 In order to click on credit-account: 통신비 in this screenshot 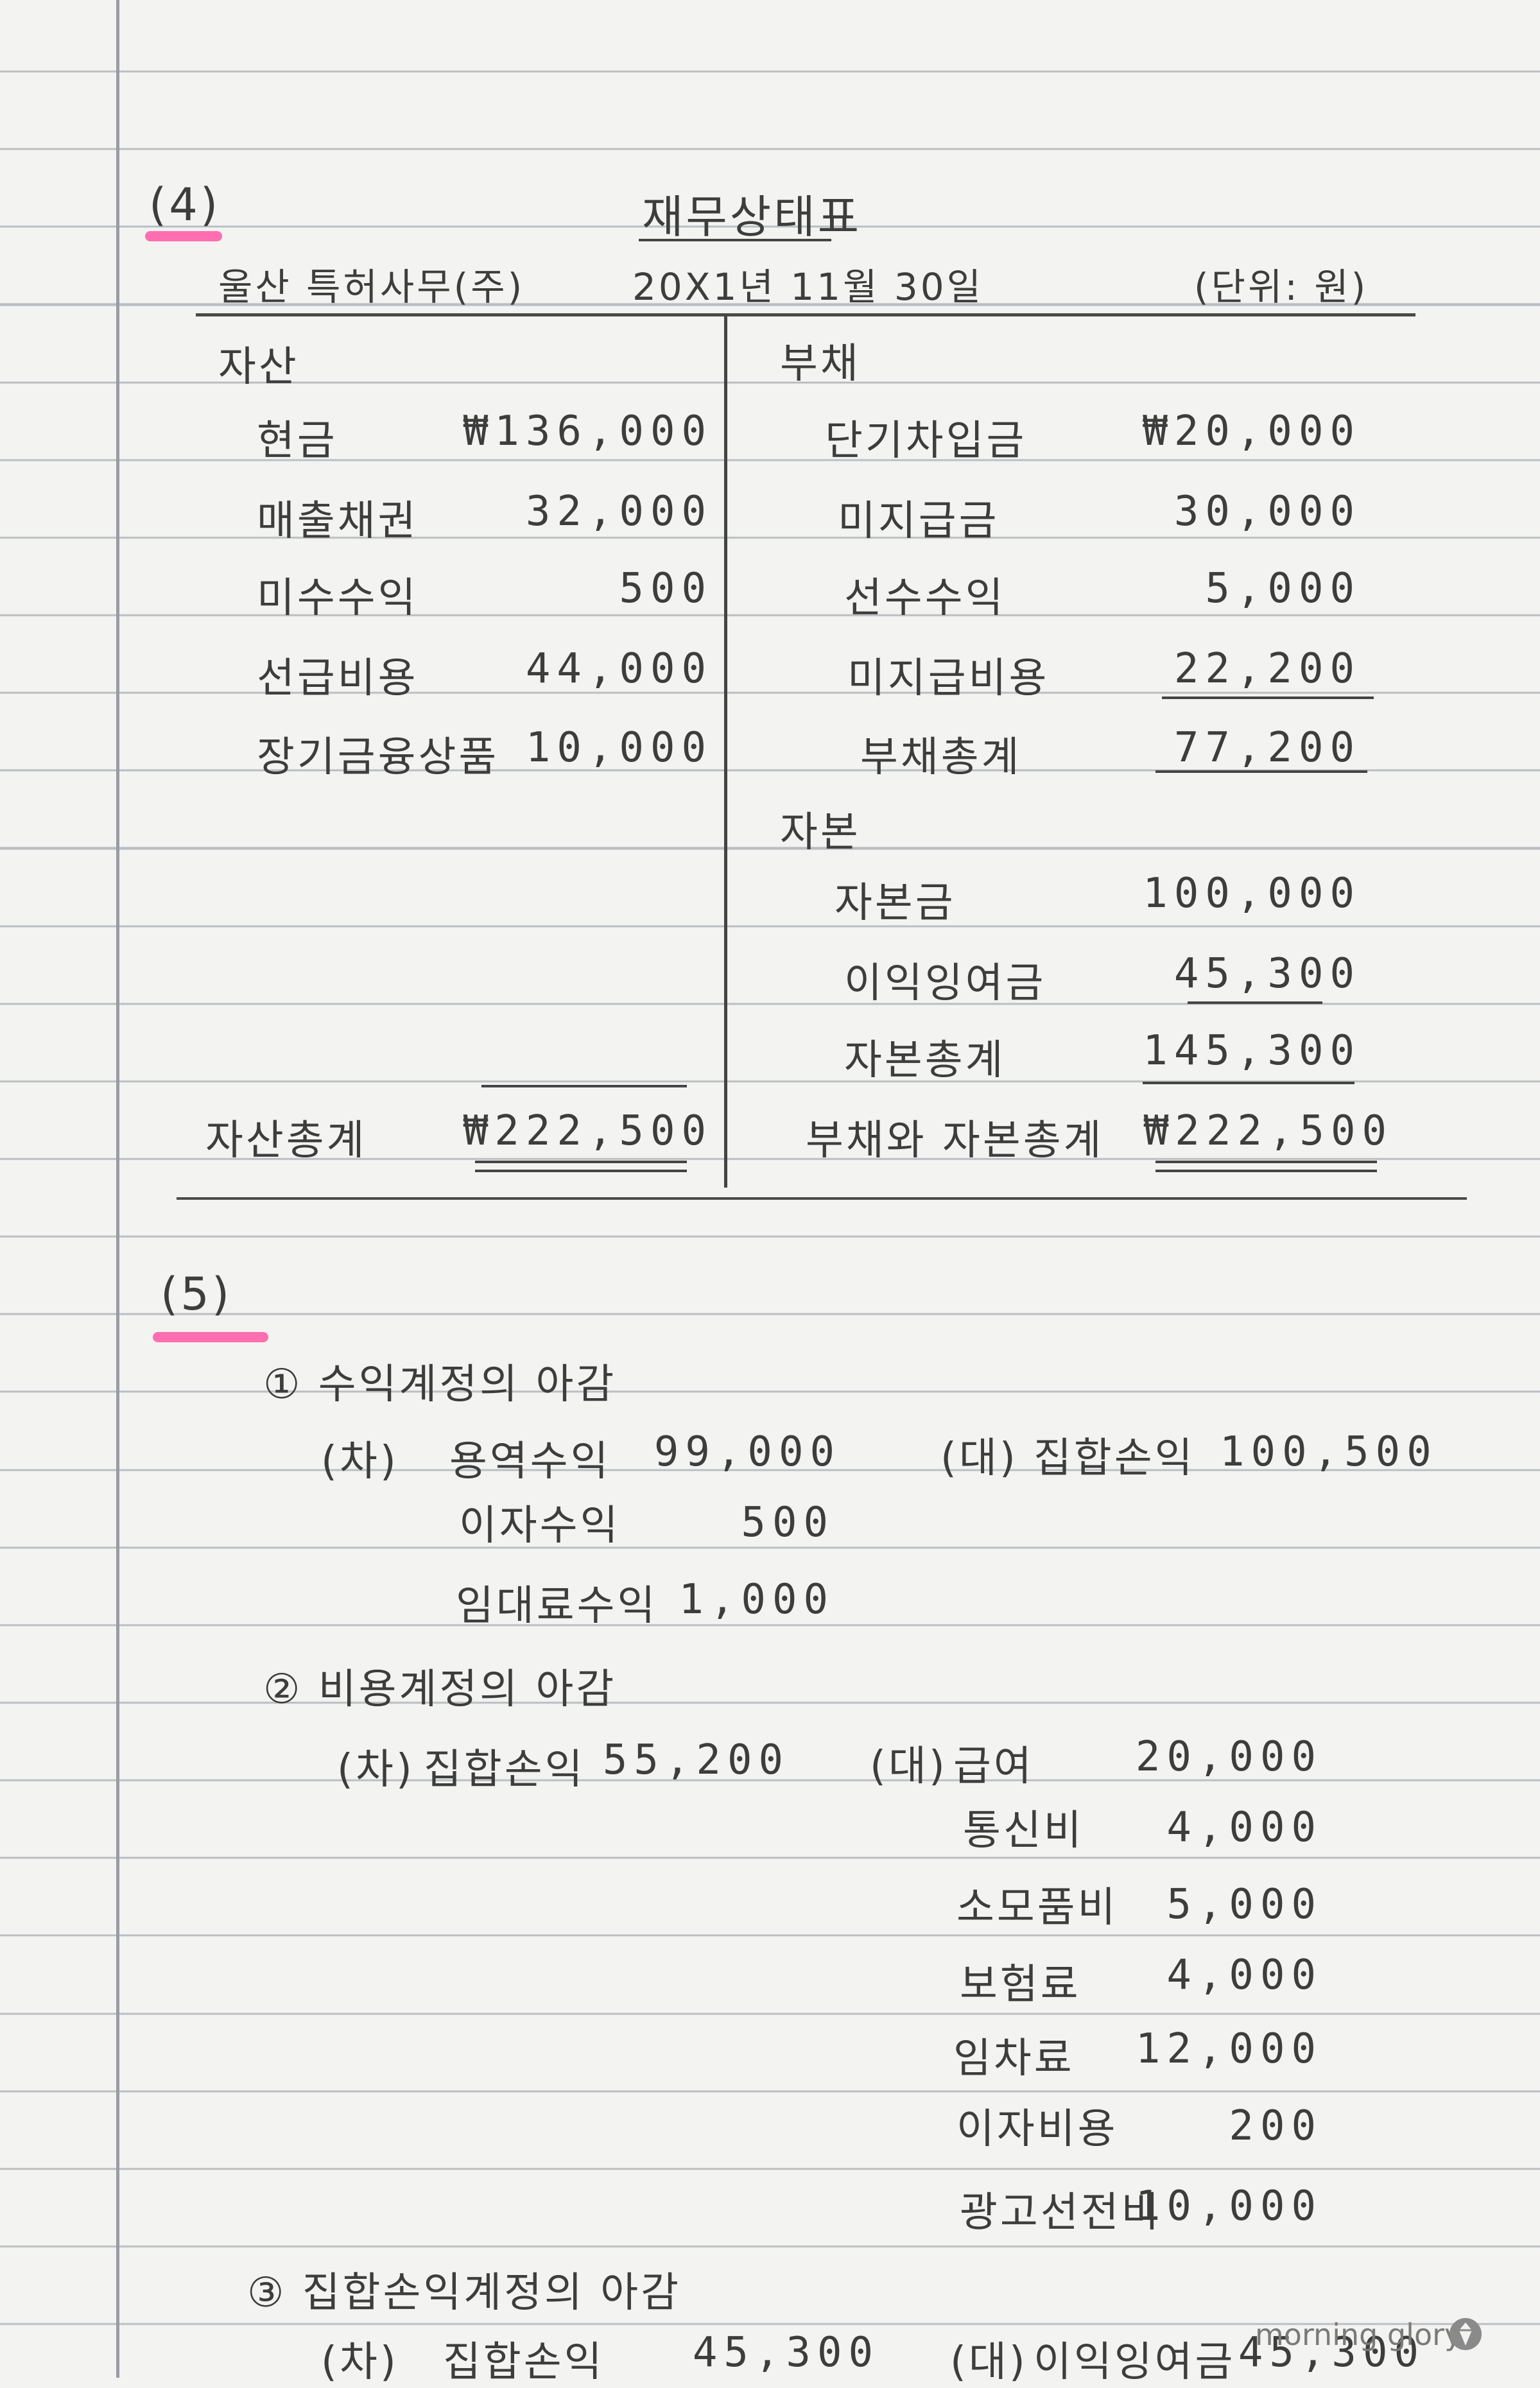, I will do `click(1023, 1831)`.